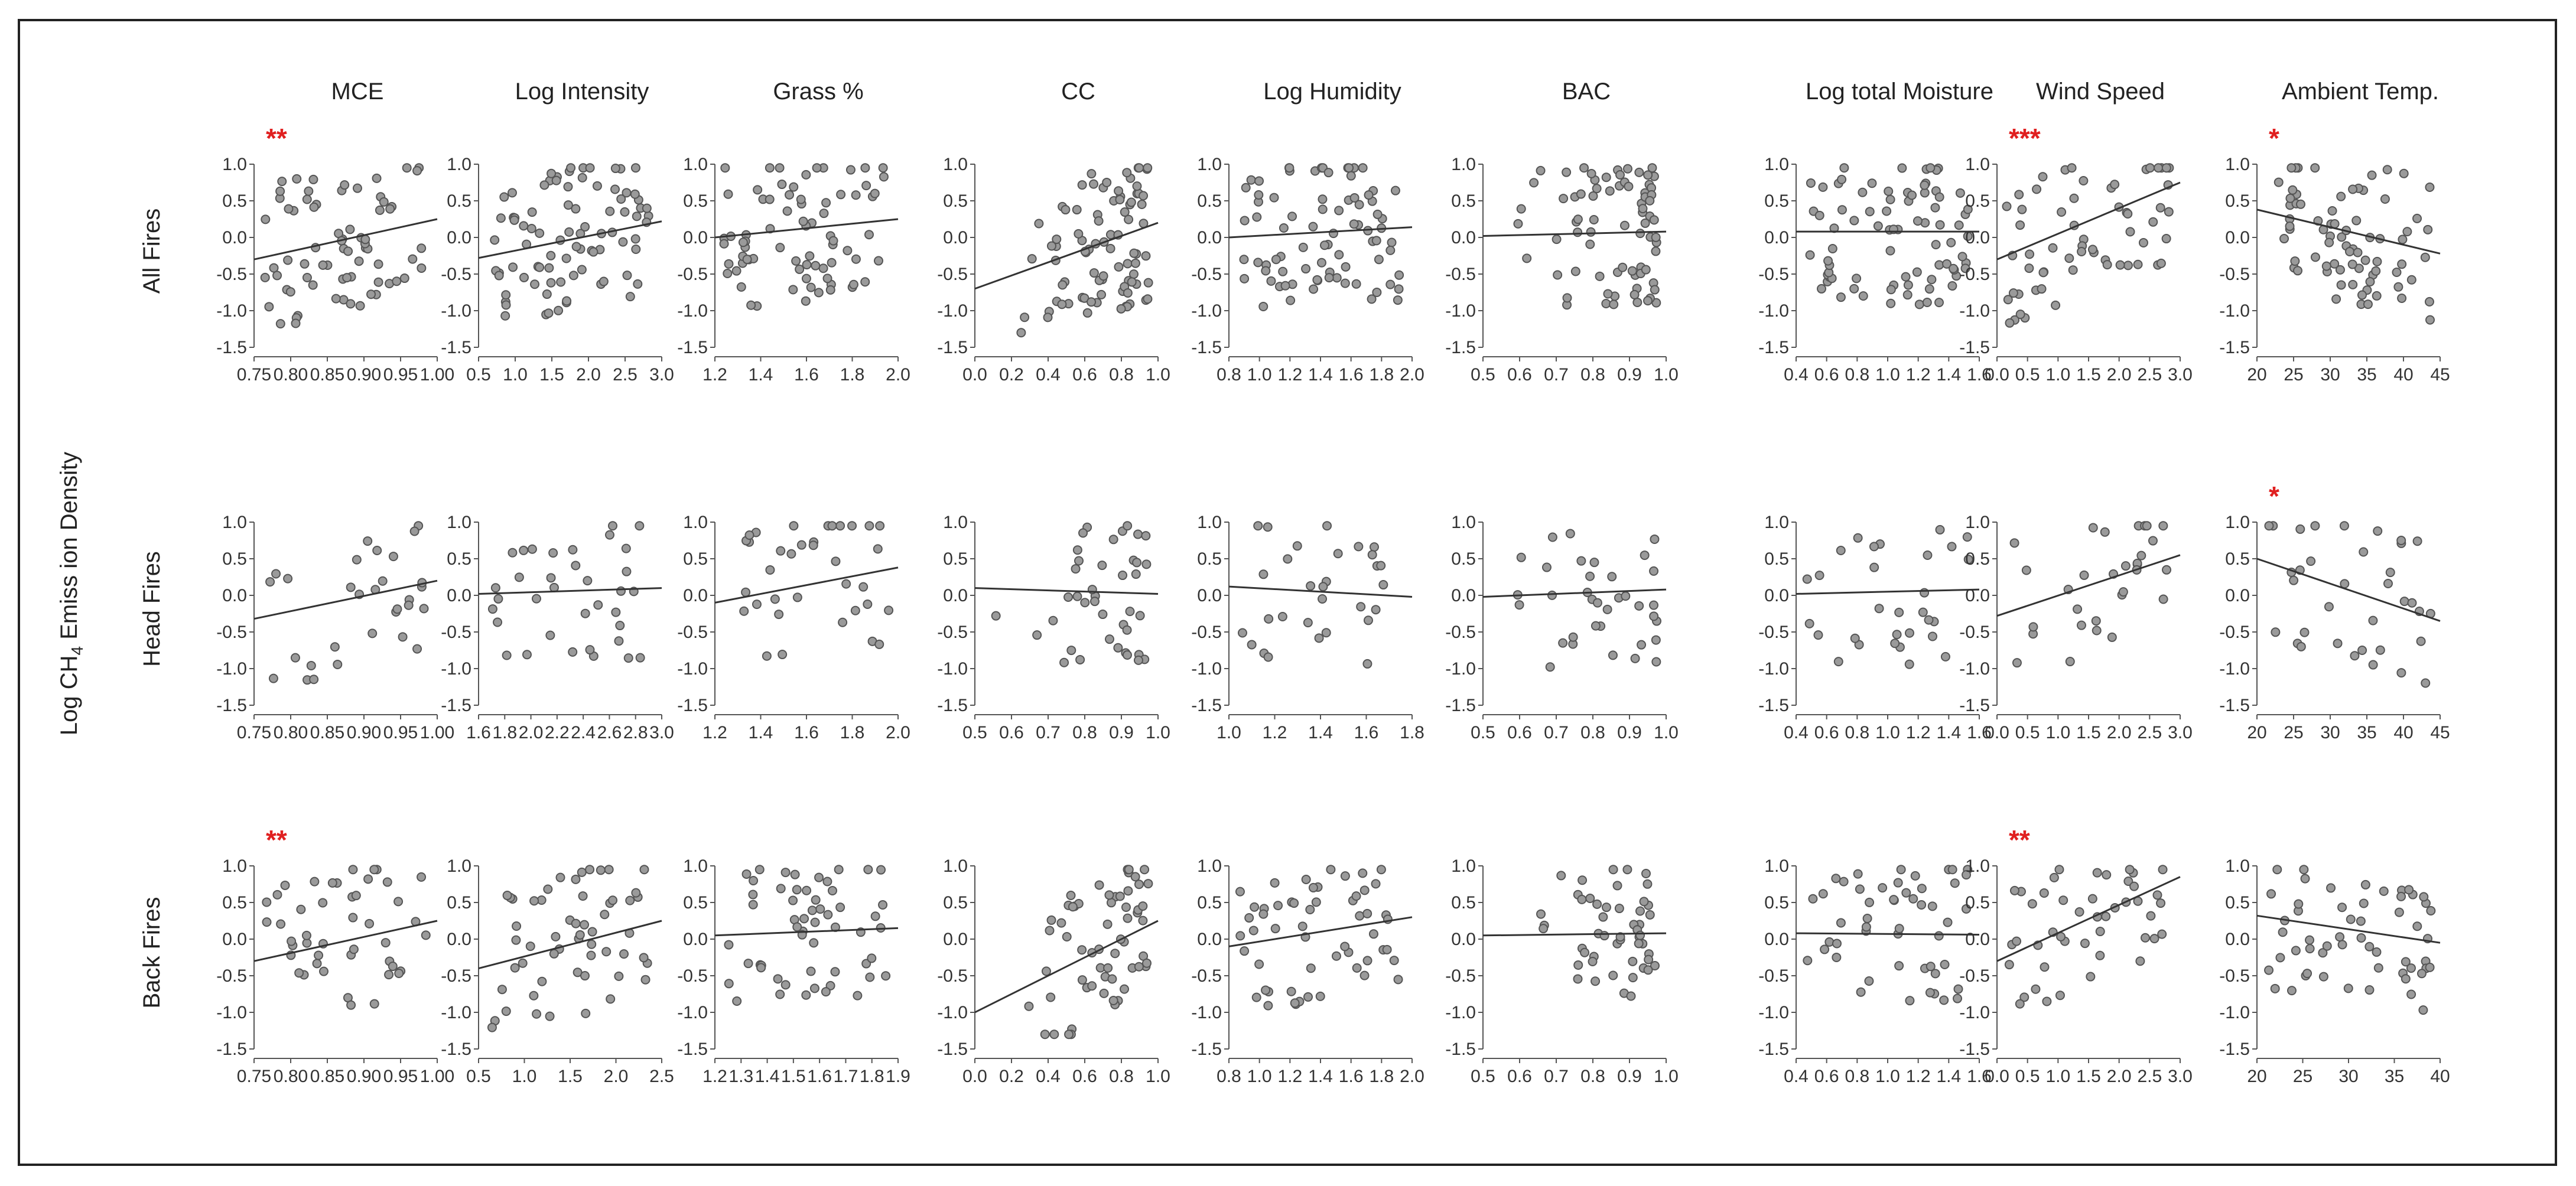 Image resolution: width=2576 pixels, height=1186 pixels. I want to click on x-tick-label: 1.0, so click(1666, 1076).